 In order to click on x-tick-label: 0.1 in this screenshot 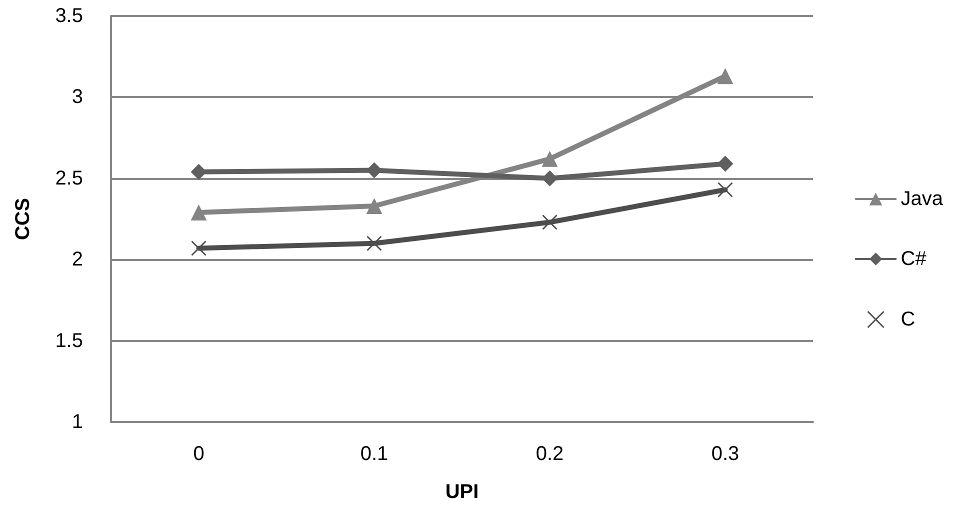, I will do `click(374, 454)`.